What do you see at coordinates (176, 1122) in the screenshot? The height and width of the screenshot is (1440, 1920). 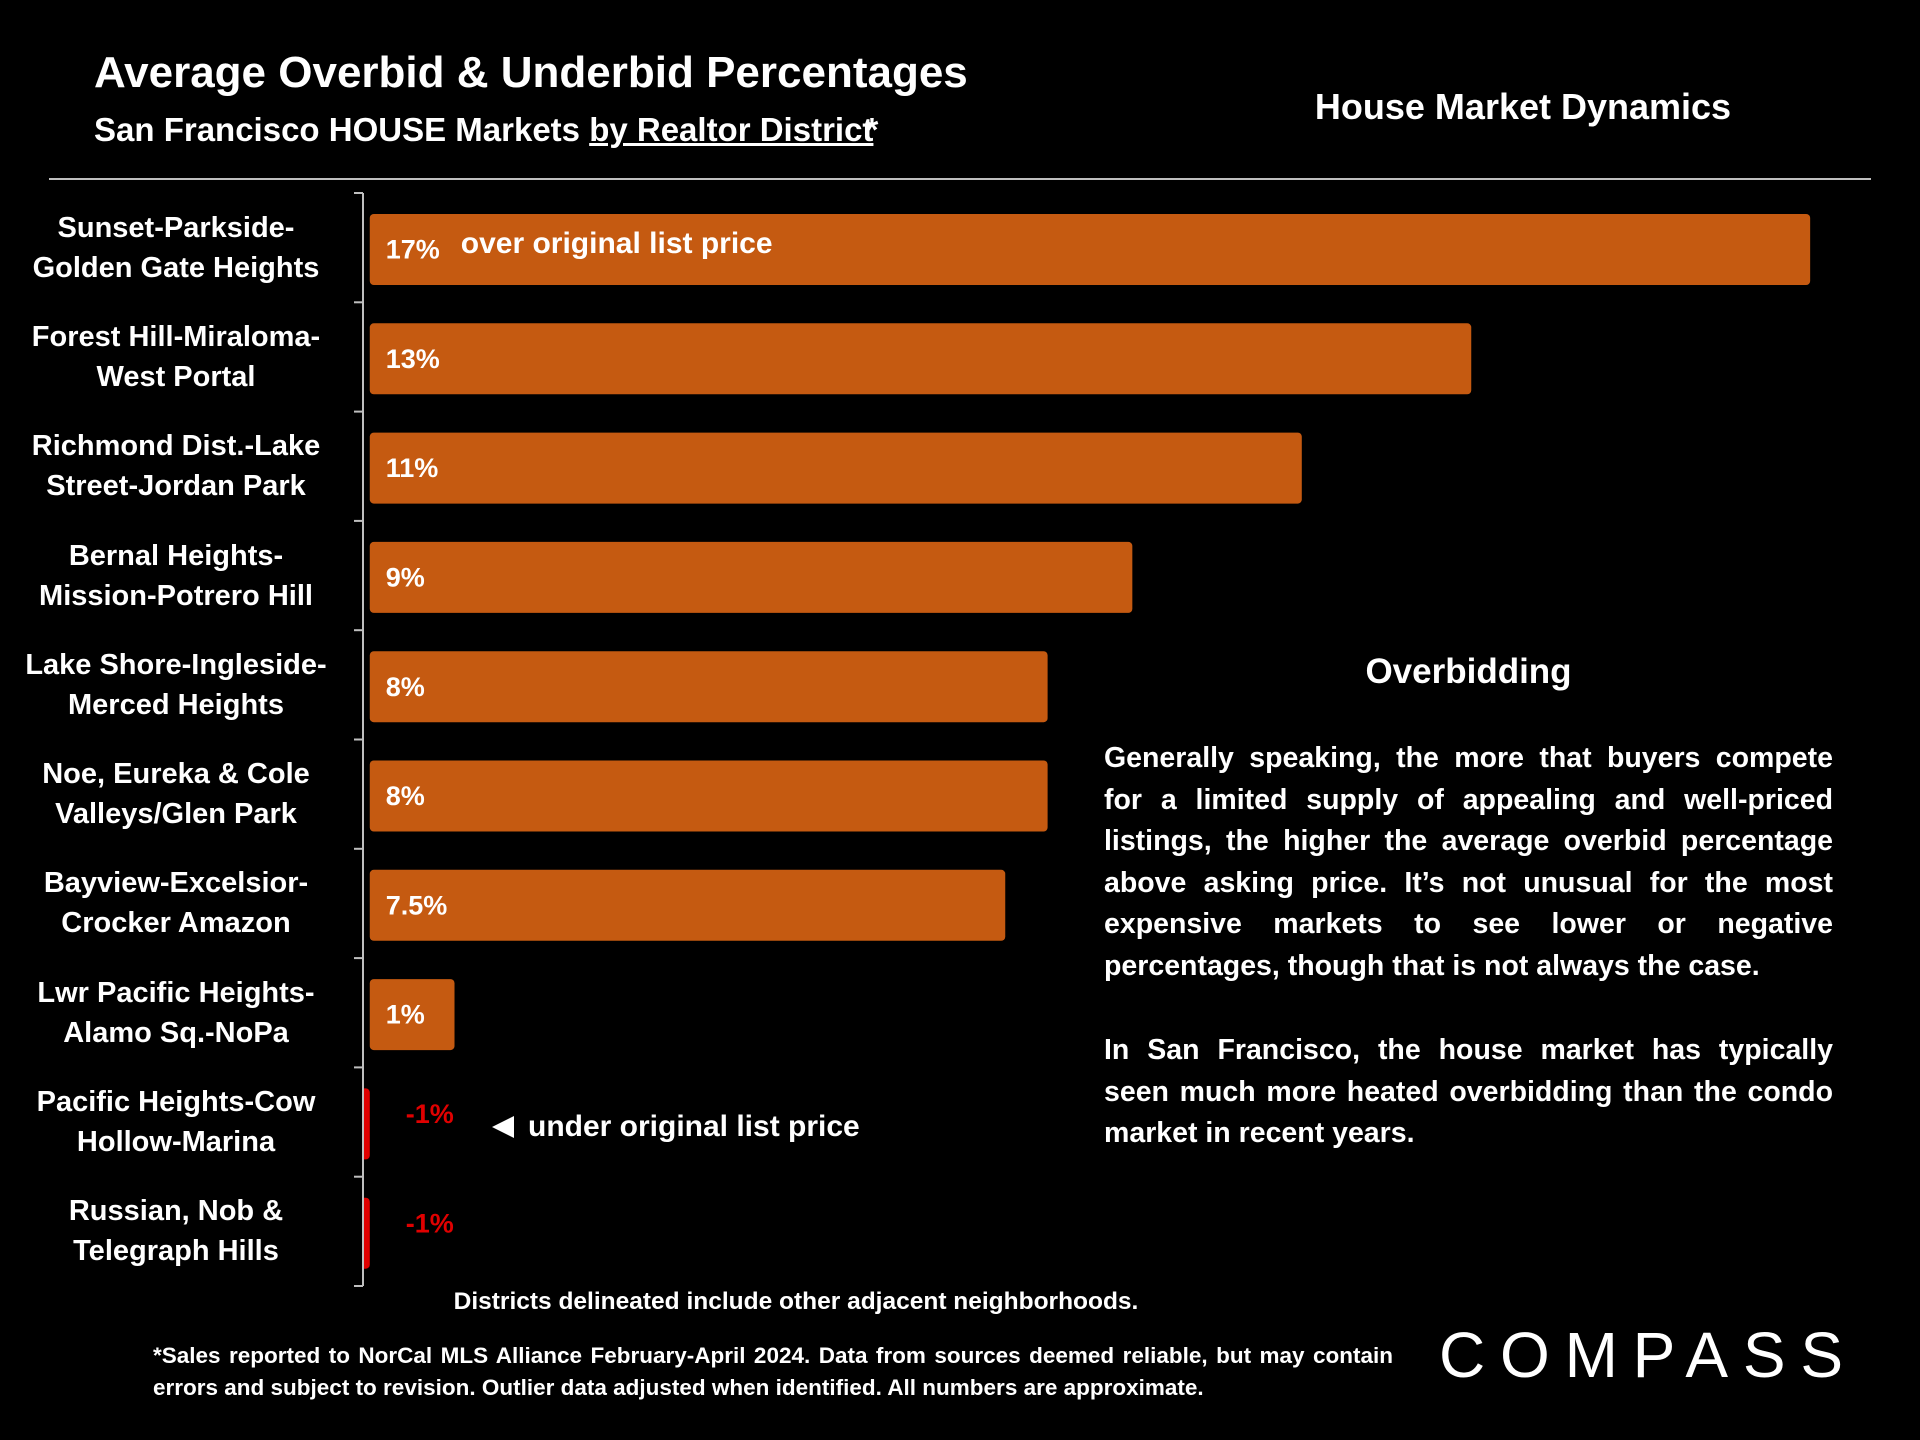 I see `category-label: Pacific Heights-Cow Hollow-Marina` at bounding box center [176, 1122].